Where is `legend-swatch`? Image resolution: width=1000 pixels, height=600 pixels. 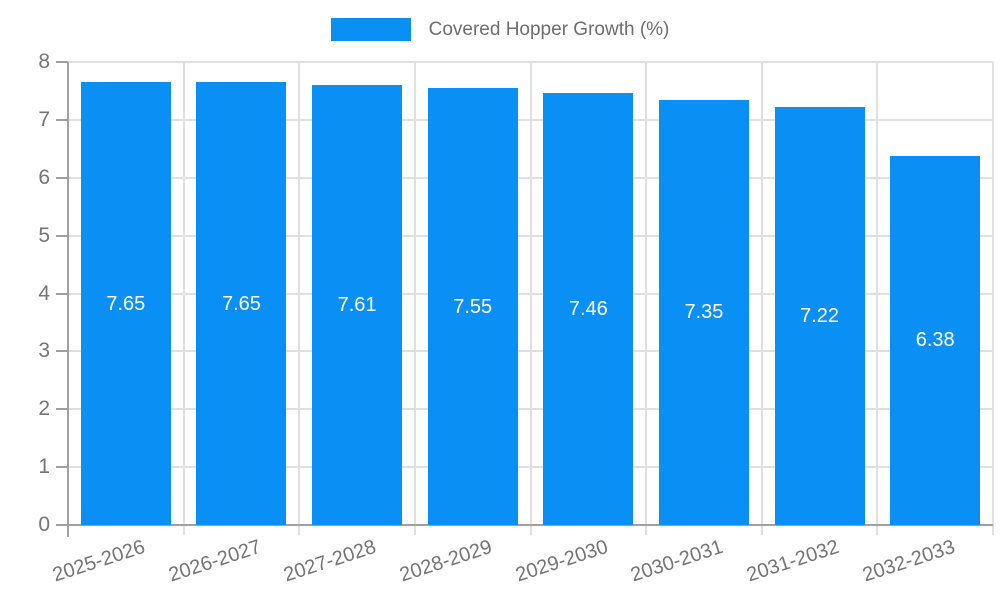 legend-swatch is located at coordinates (370, 29).